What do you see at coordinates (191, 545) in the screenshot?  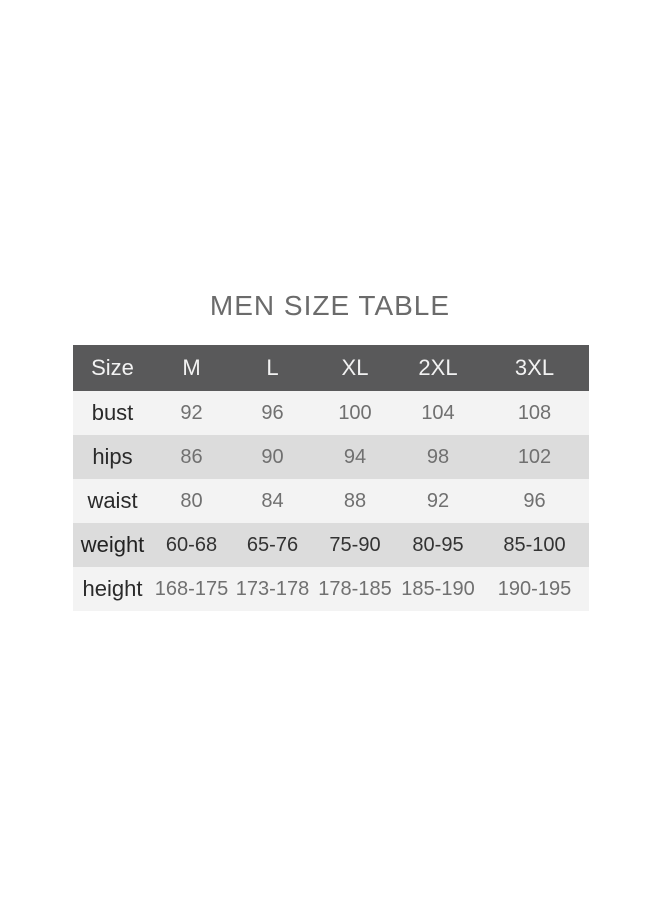 I see `cell-value: 60-68` at bounding box center [191, 545].